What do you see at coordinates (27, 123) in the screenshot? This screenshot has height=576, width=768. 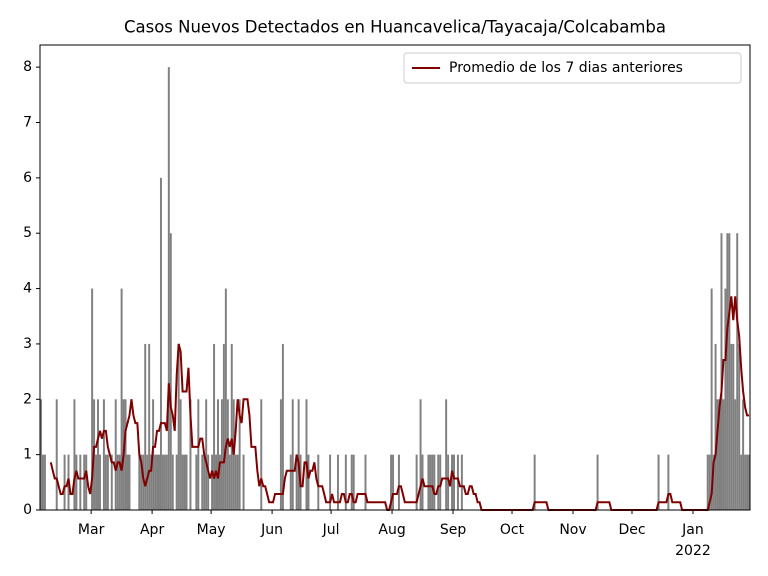 I see `y-tick-label: 7` at bounding box center [27, 123].